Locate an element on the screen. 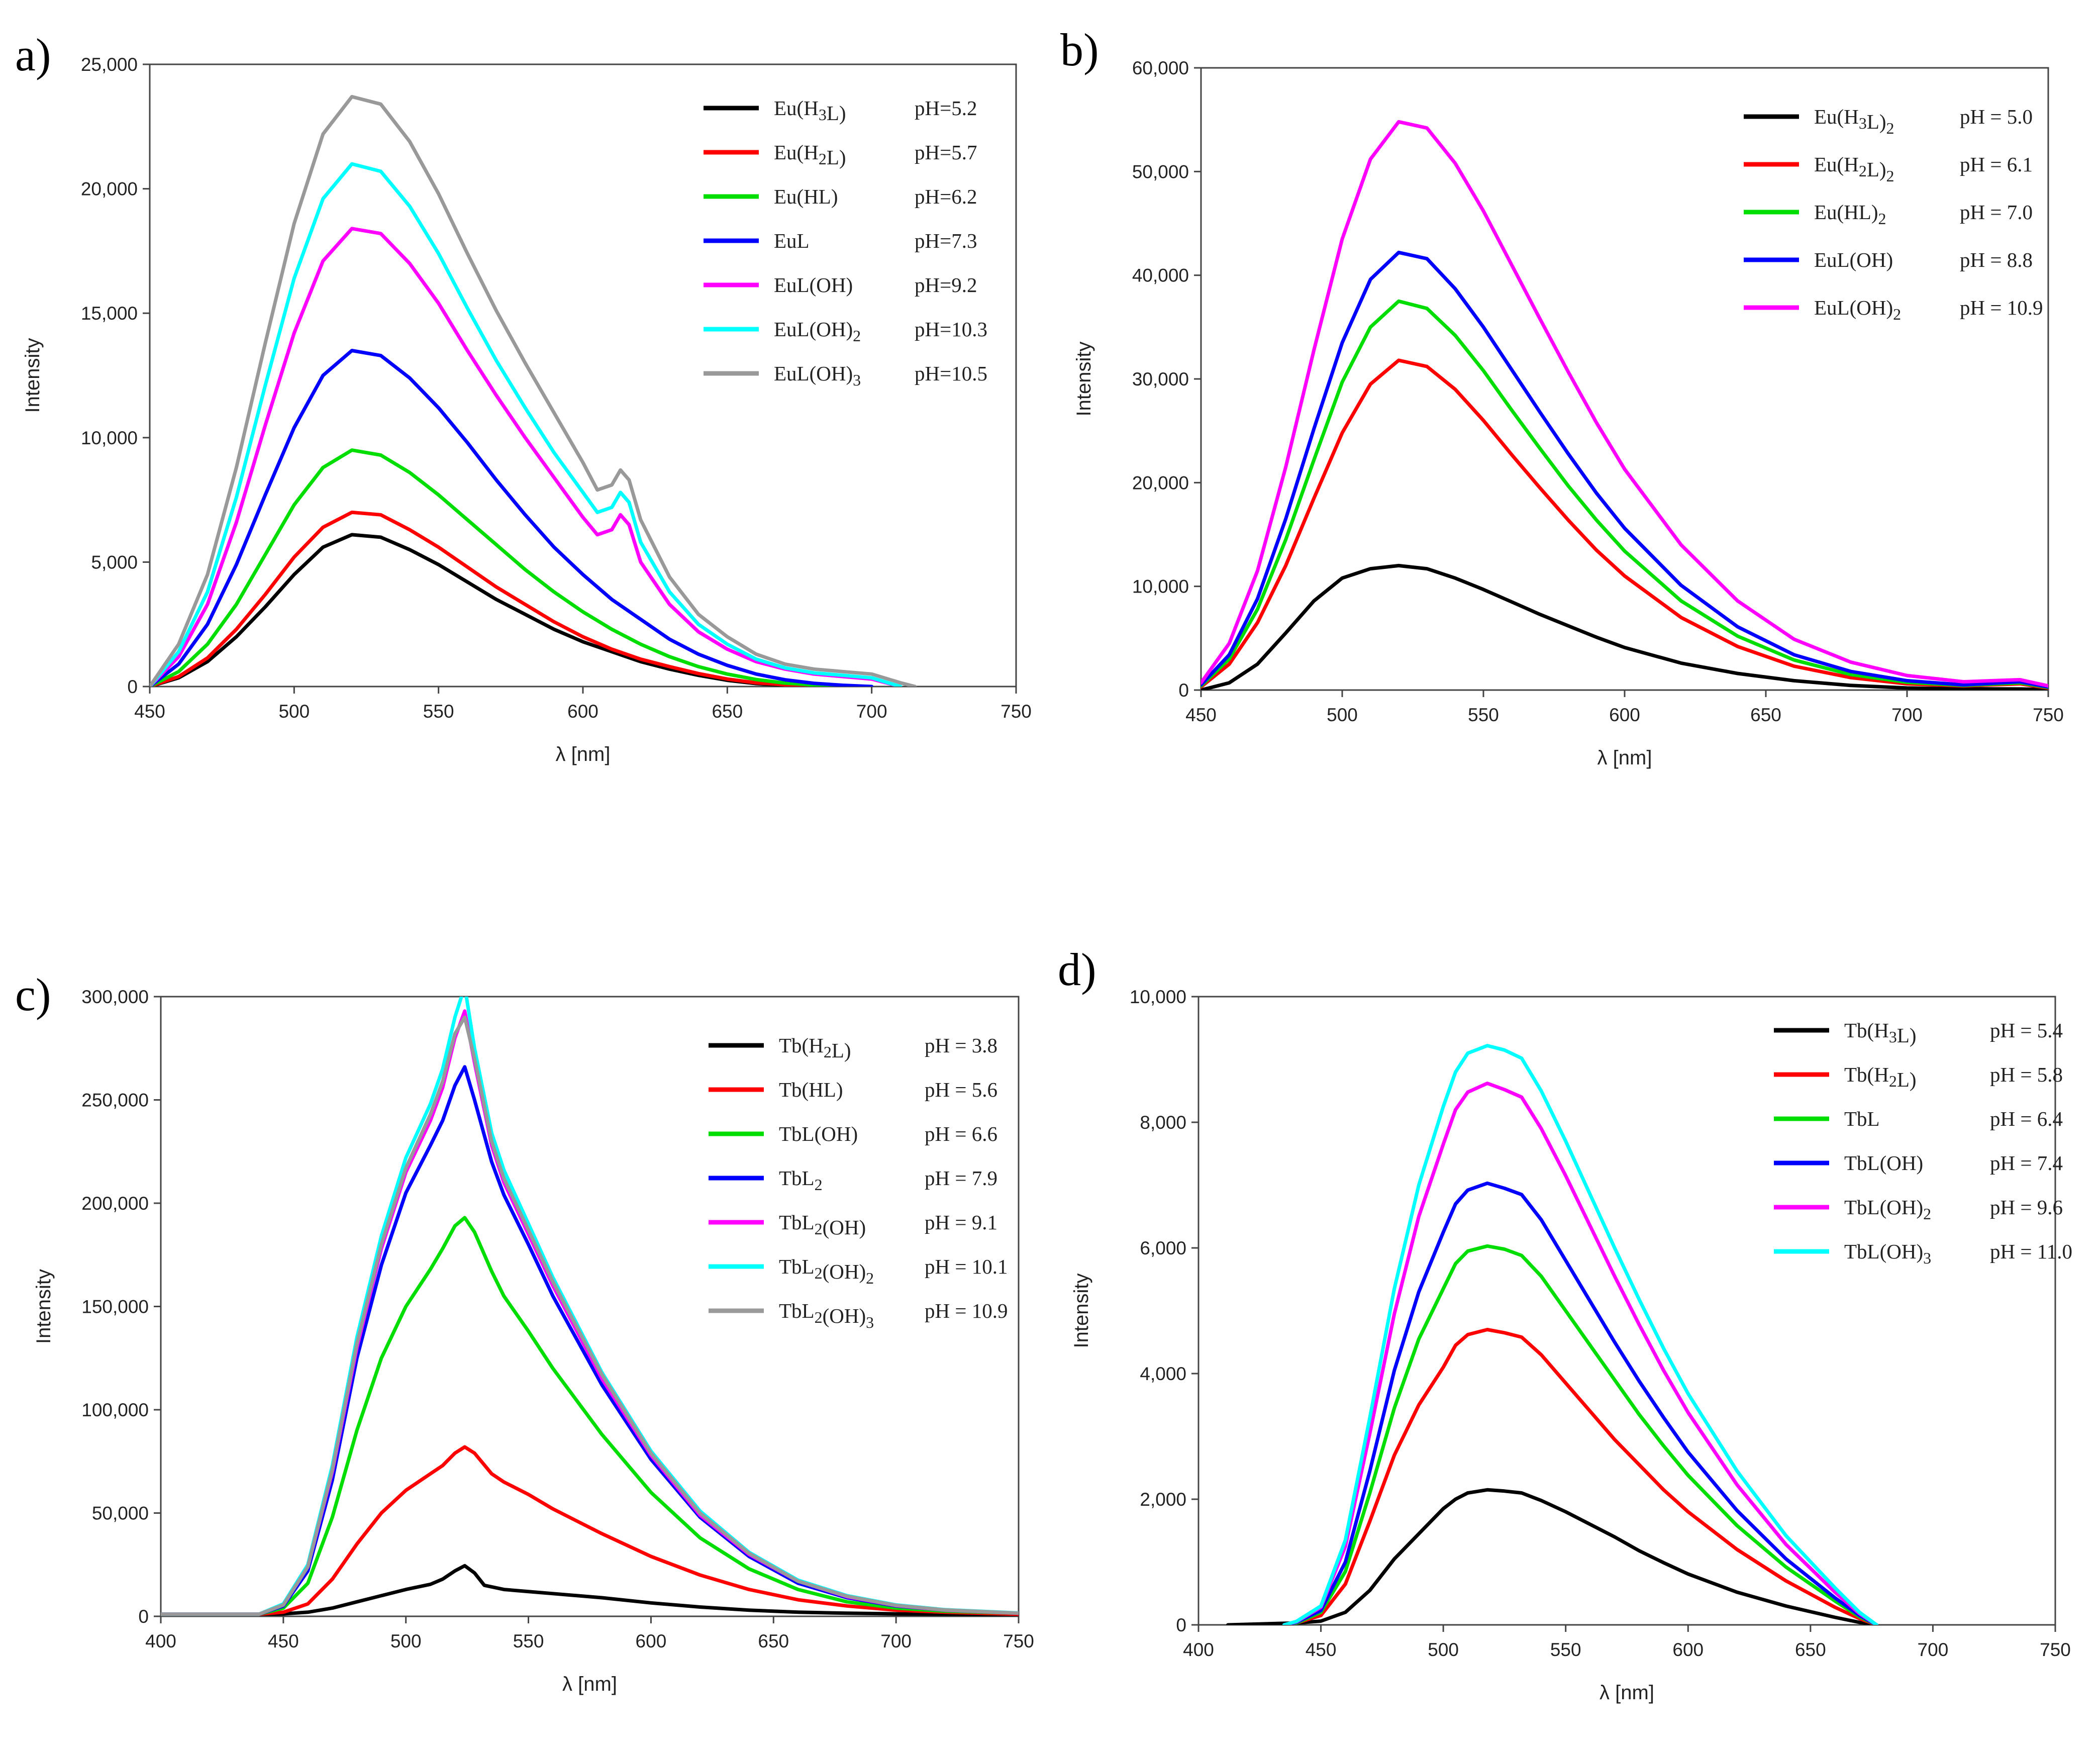  legend-label: Eu(H3L) is located at coordinates (810, 110).